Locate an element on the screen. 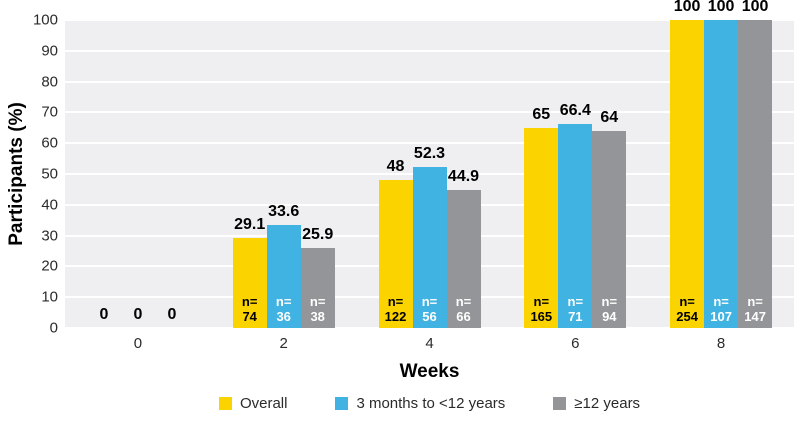  x-tick-label: 0 is located at coordinates (138, 343).